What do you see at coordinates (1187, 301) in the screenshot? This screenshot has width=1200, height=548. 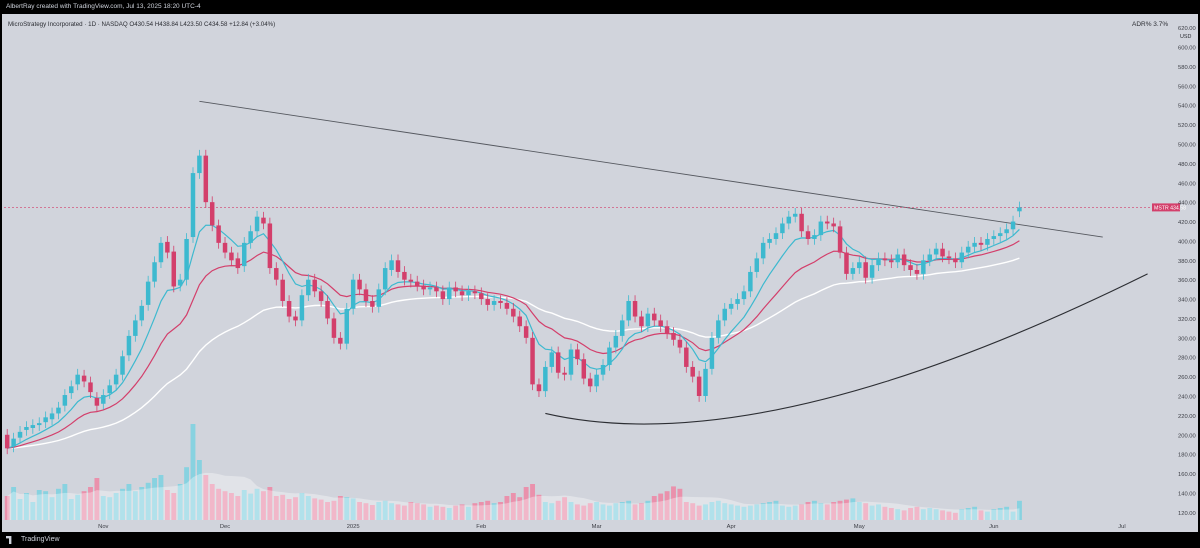 I see `y-tick-label: 340.00` at bounding box center [1187, 301].